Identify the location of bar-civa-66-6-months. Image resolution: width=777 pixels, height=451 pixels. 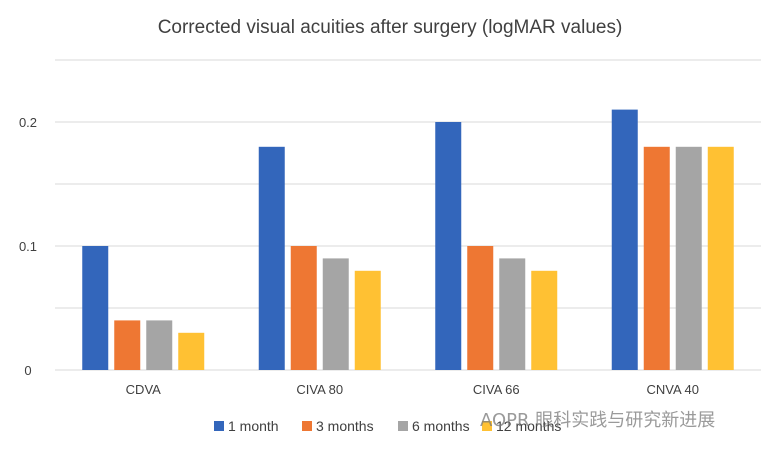
(512, 314).